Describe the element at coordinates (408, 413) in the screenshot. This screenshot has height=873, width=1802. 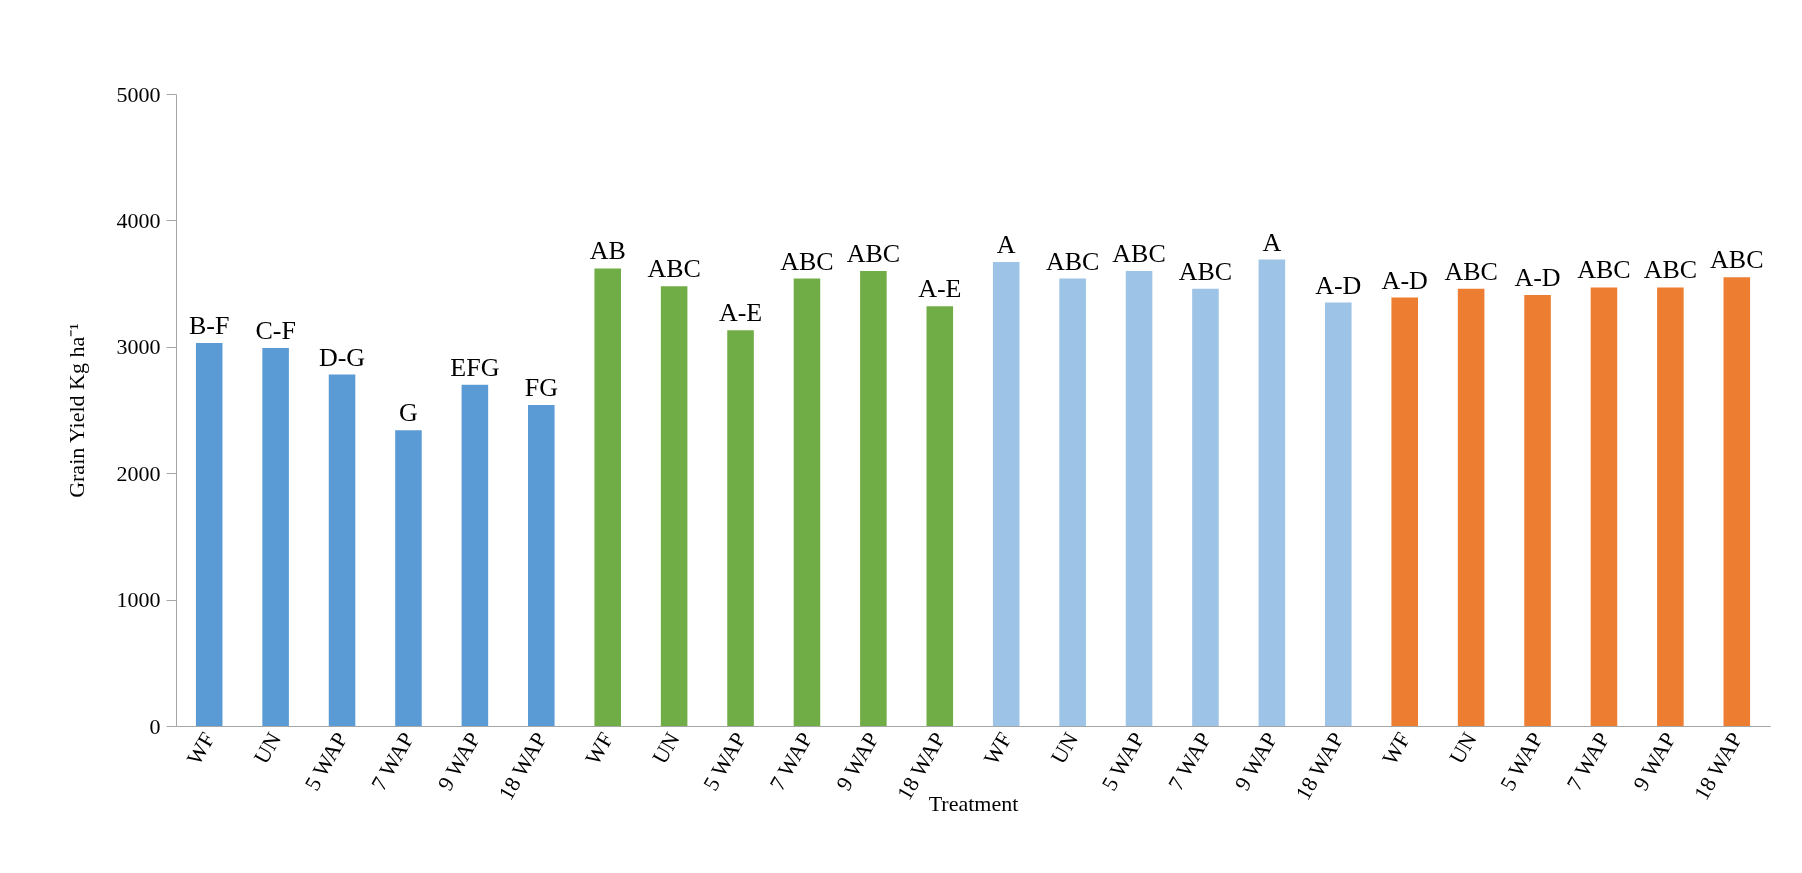
I see `data-label: G` at that location.